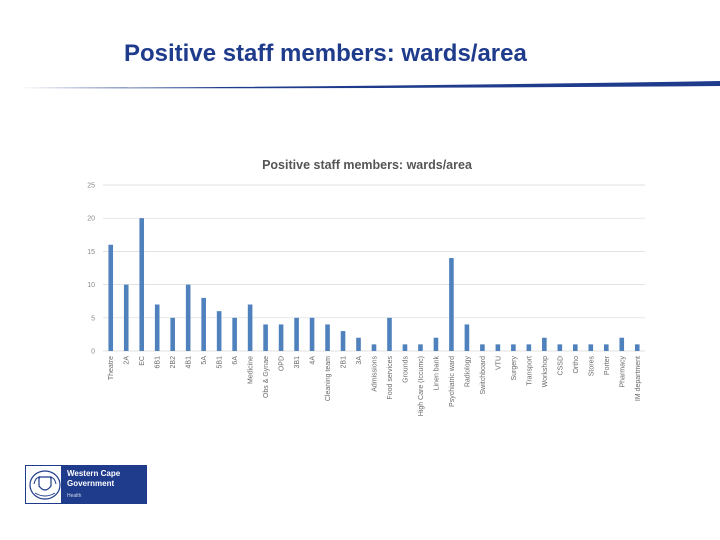 The height and width of the screenshot is (540, 720). What do you see at coordinates (91, 186) in the screenshot?
I see `y-tick-label: 25` at bounding box center [91, 186].